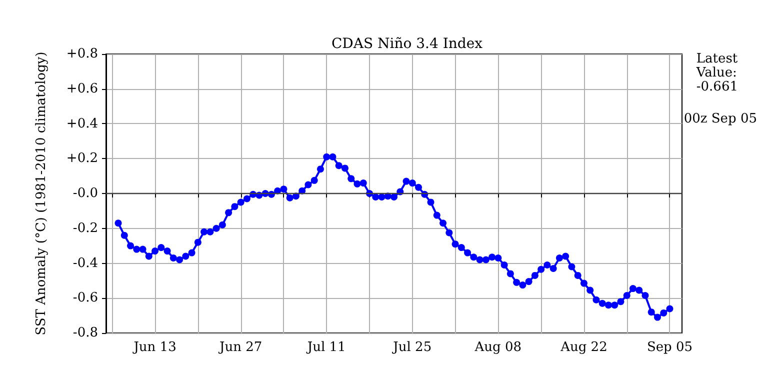 The image size is (768, 384). Describe the element at coordinates (325, 347) in the screenshot. I see `x-tick-label: Jul 11` at that location.